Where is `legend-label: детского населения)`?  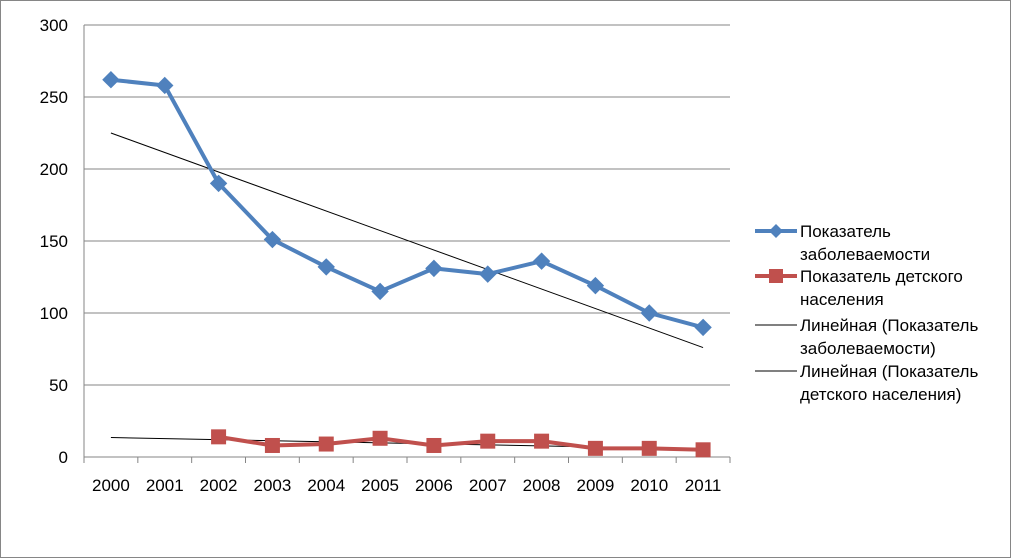 legend-label: детского населения) is located at coordinates (880, 394).